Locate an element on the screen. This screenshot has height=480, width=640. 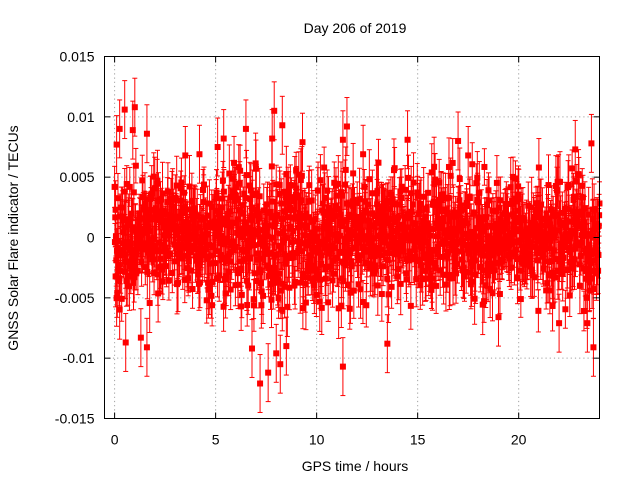
x-axis-label: GPS time / hours is located at coordinates (355, 466).